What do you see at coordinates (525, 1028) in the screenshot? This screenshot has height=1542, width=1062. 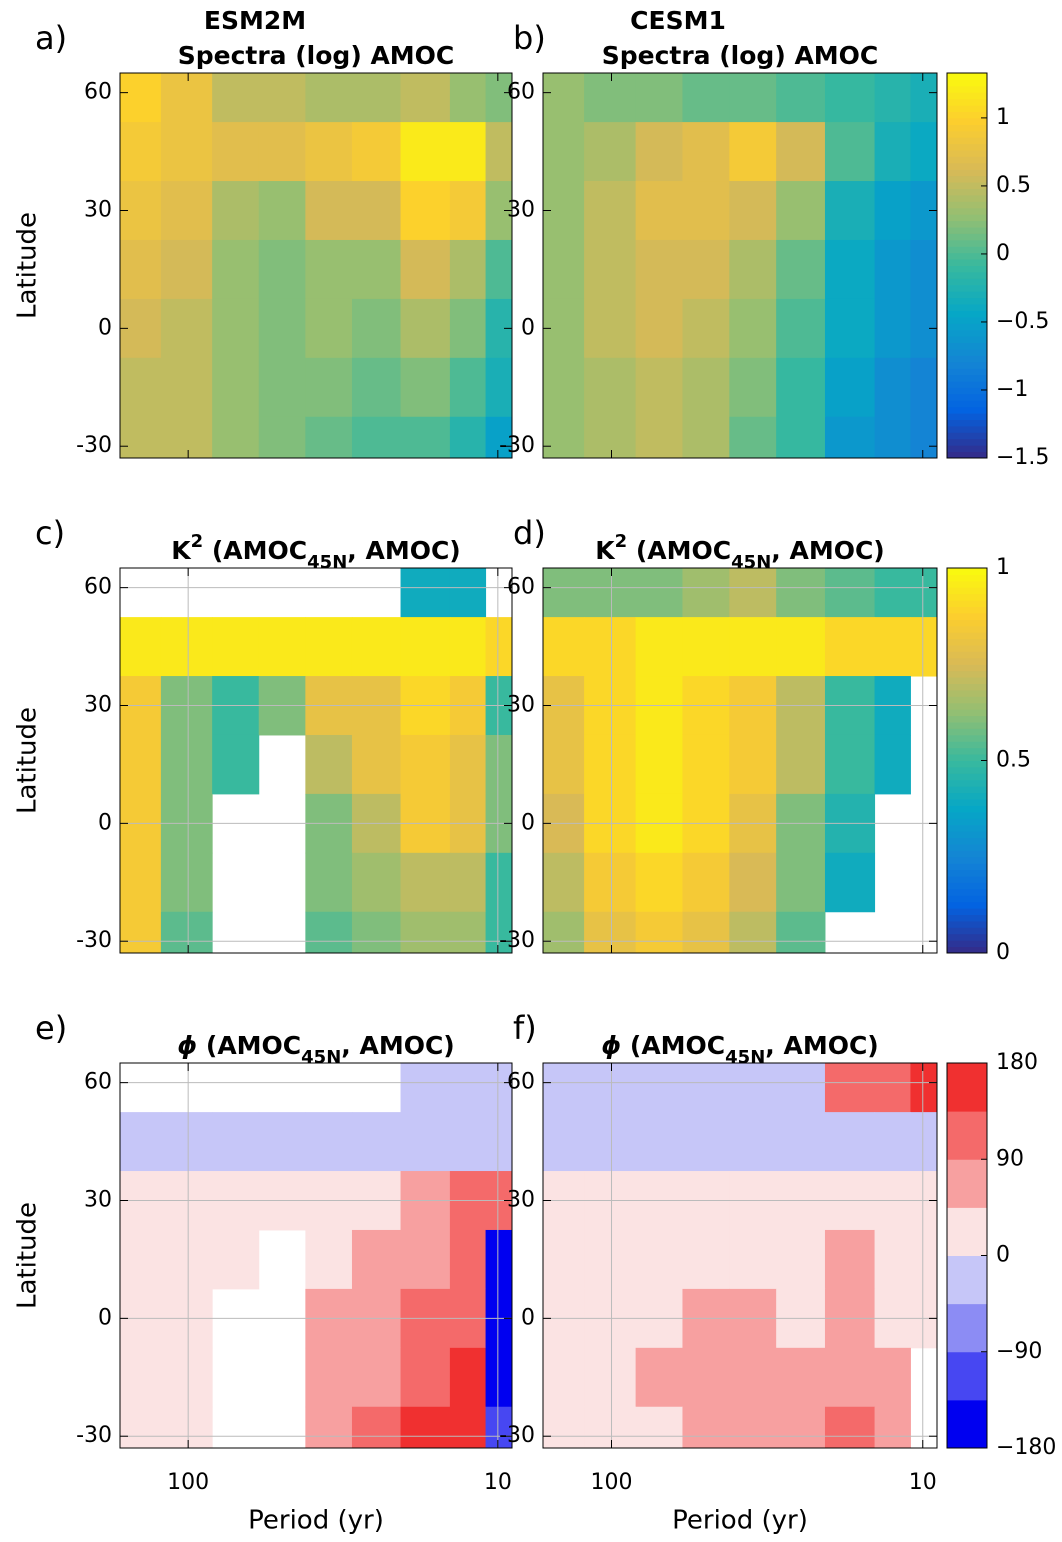 I see `panel-label: f)` at bounding box center [525, 1028].